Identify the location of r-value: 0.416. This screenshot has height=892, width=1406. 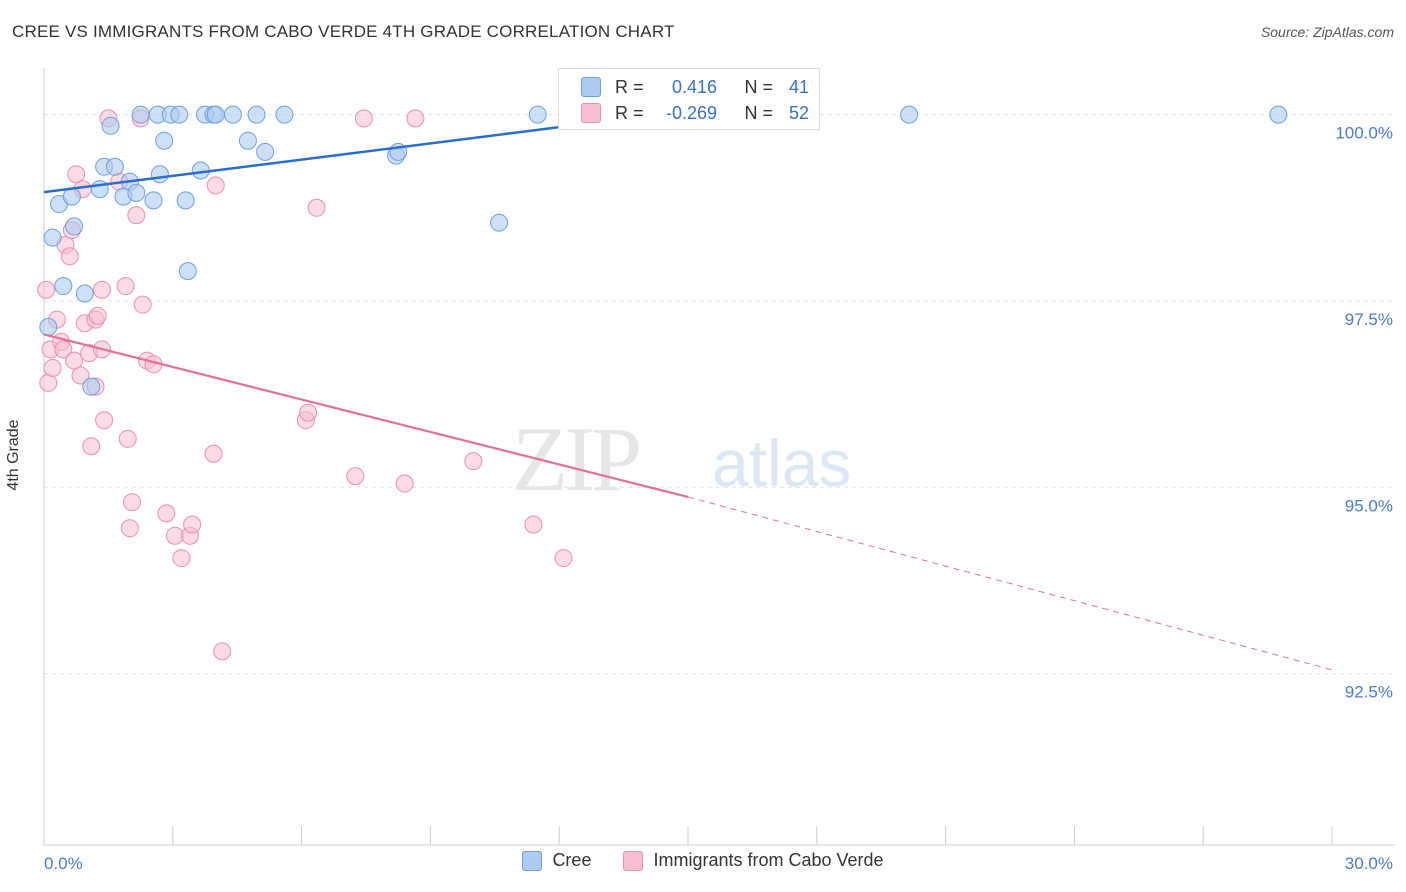
(694, 86).